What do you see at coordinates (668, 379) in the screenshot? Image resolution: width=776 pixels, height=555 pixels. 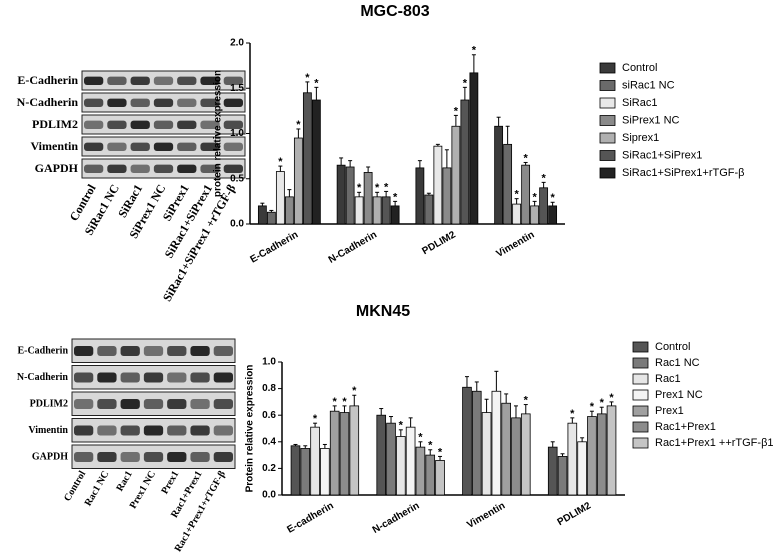 I see `legend-label: Rac1` at bounding box center [668, 379].